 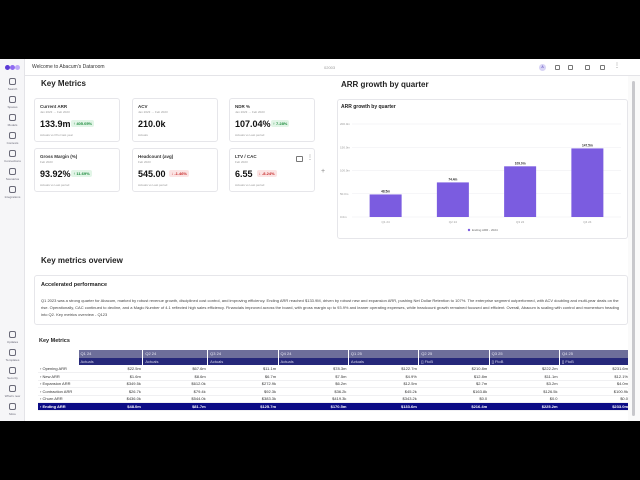 What do you see at coordinates (383, 399) in the screenshot?
I see `table-cell: $343.2k` at bounding box center [383, 399].